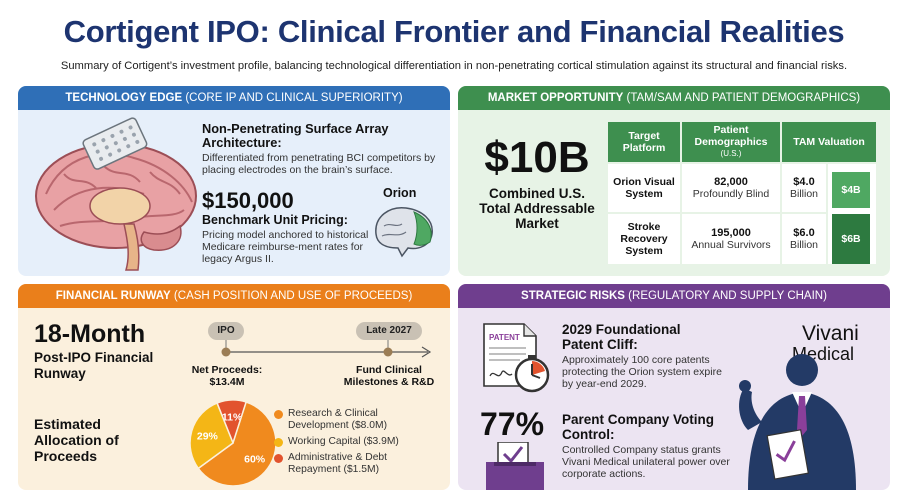  I want to click on table-row-tam: $4.0 Billion, so click(804, 188).